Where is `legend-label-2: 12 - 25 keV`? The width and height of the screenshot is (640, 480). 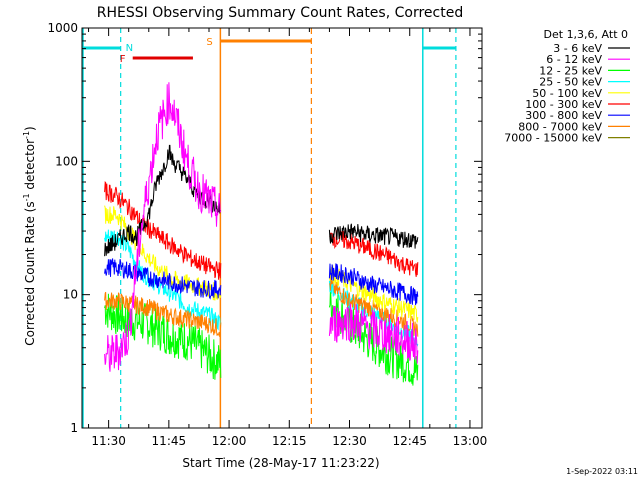
legend-label-2: 12 - 25 keV is located at coordinates (570, 70).